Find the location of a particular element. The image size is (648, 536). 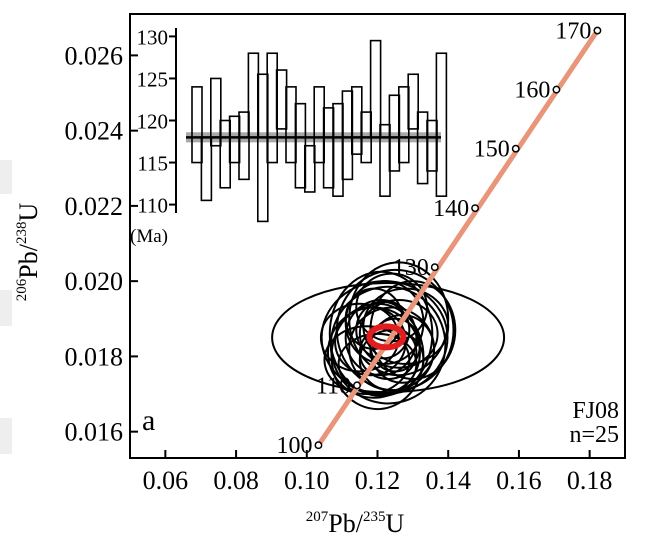

mean-ellipse-ring is located at coordinates (386, 337).